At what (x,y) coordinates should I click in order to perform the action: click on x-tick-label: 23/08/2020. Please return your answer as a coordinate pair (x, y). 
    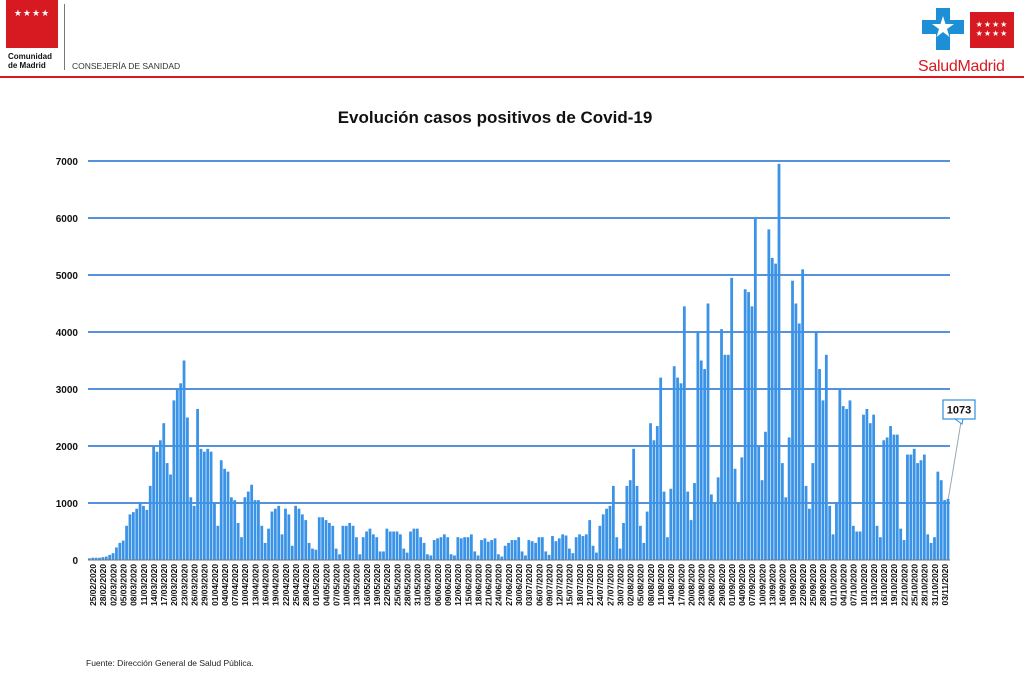
    Looking at the image, I should click on (702, 585).